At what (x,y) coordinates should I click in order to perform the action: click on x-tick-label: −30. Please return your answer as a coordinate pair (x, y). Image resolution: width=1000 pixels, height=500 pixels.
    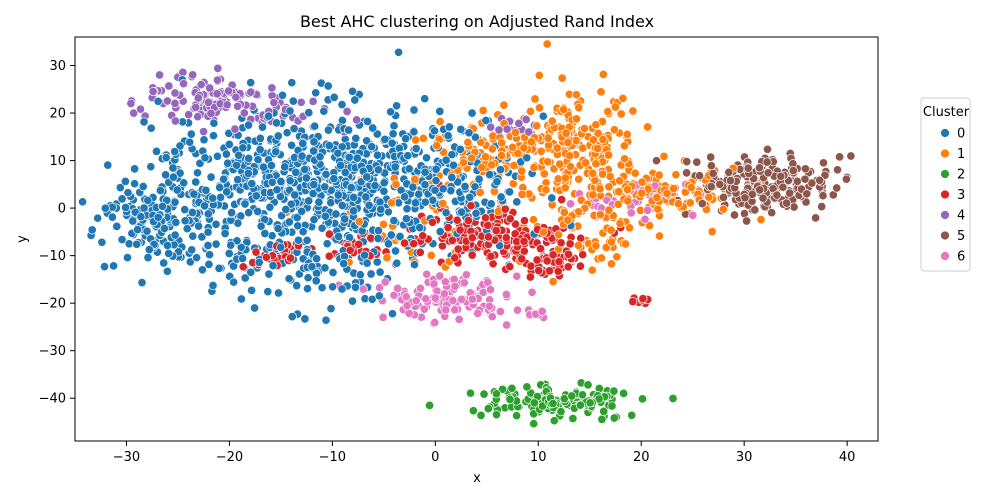
    Looking at the image, I should click on (126, 457).